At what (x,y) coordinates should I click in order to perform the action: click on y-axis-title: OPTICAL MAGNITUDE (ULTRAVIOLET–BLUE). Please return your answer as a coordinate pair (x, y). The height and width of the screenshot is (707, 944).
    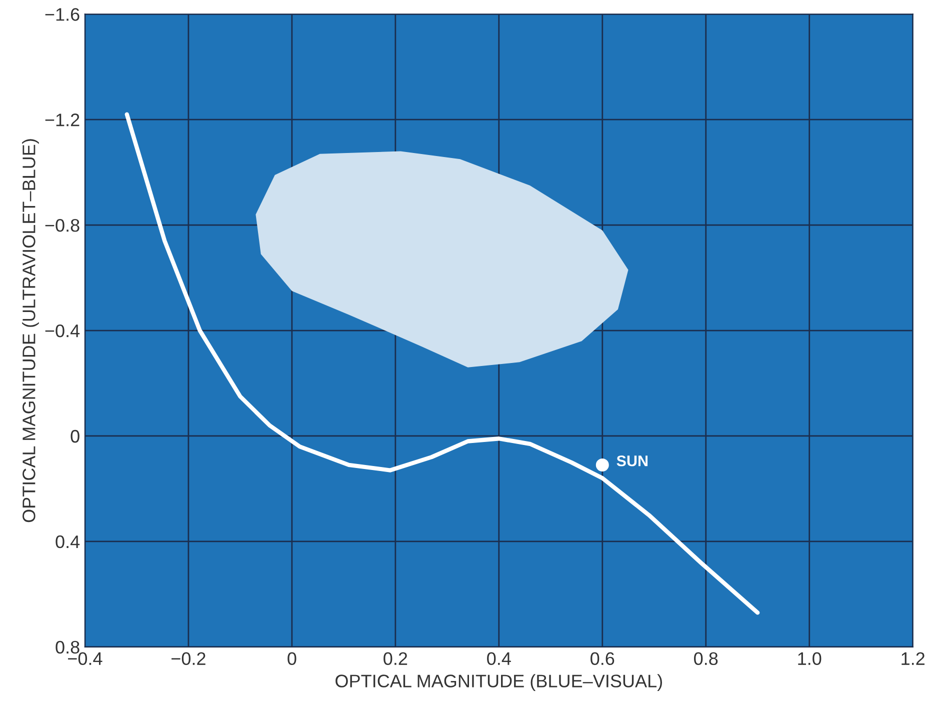
    Looking at the image, I should click on (30, 330).